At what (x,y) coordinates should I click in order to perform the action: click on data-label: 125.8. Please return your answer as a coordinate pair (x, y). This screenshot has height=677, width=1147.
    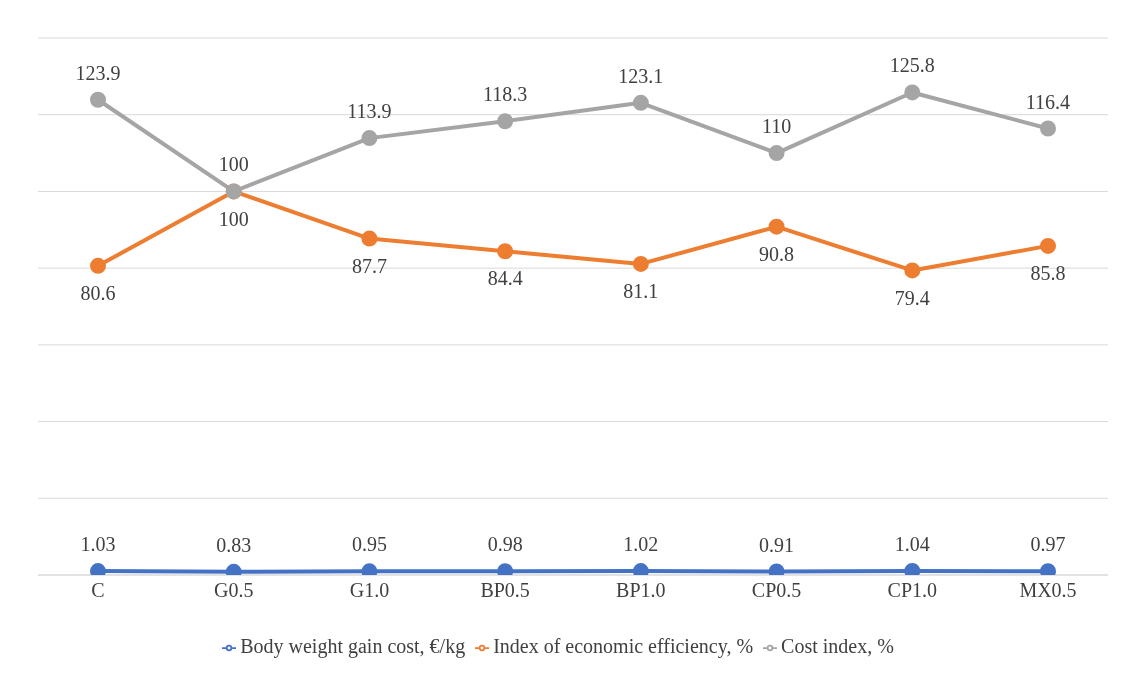
    Looking at the image, I should click on (912, 65).